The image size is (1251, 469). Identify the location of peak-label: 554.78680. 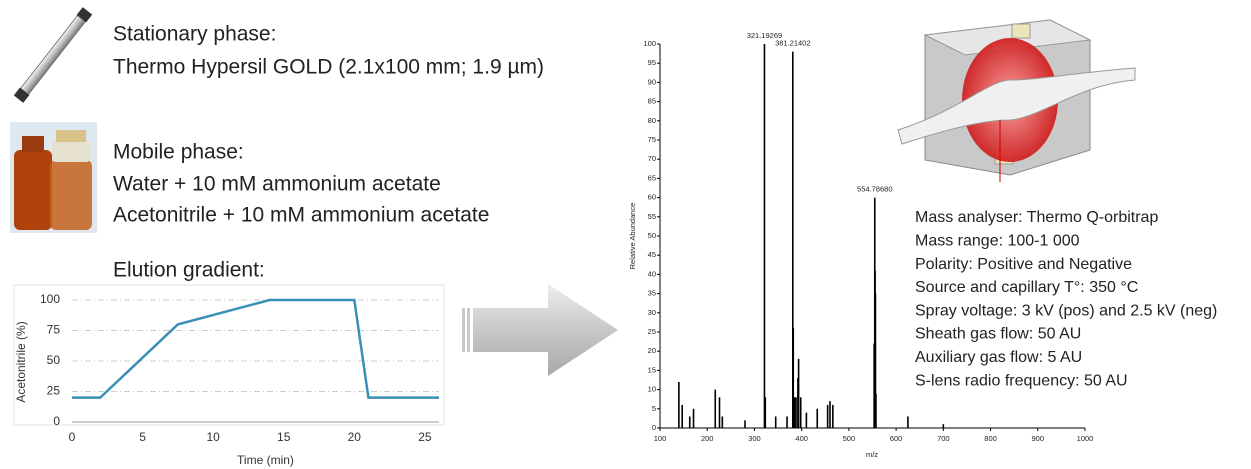
(874, 189).